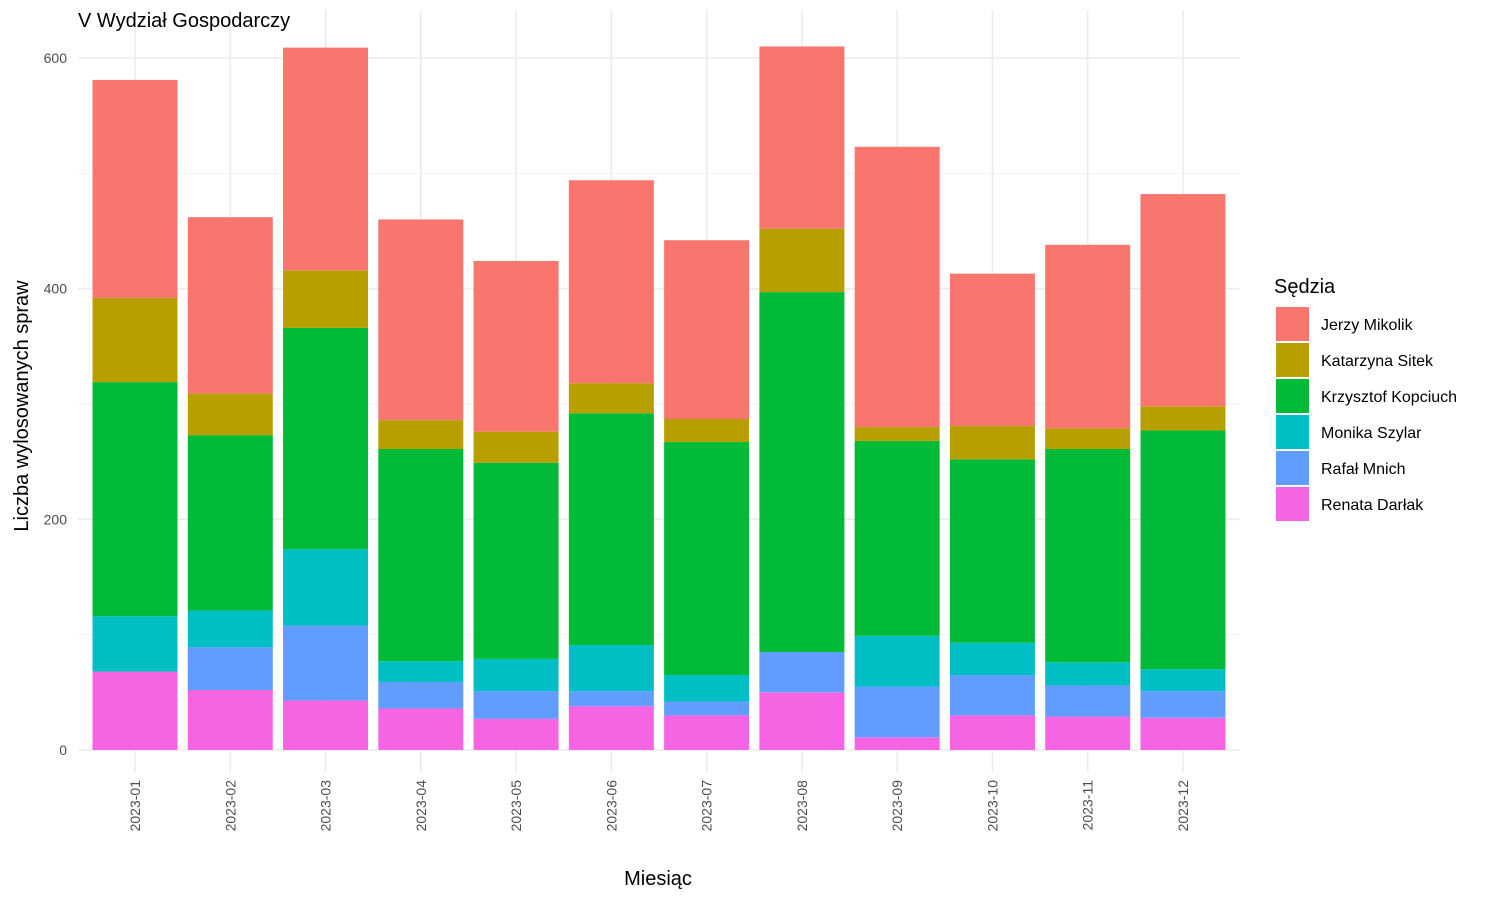 Image resolution: width=1500 pixels, height=900 pixels. Describe the element at coordinates (516, 806) in the screenshot. I see `x-tick-label: 2023-05` at that location.